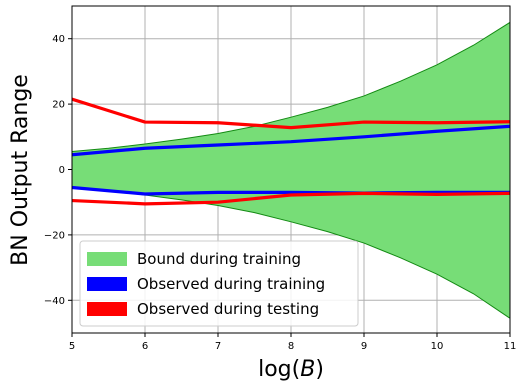  What do you see at coordinates (231, 284) in the screenshot?
I see `legend-label-observed-training: Observed during training` at bounding box center [231, 284].